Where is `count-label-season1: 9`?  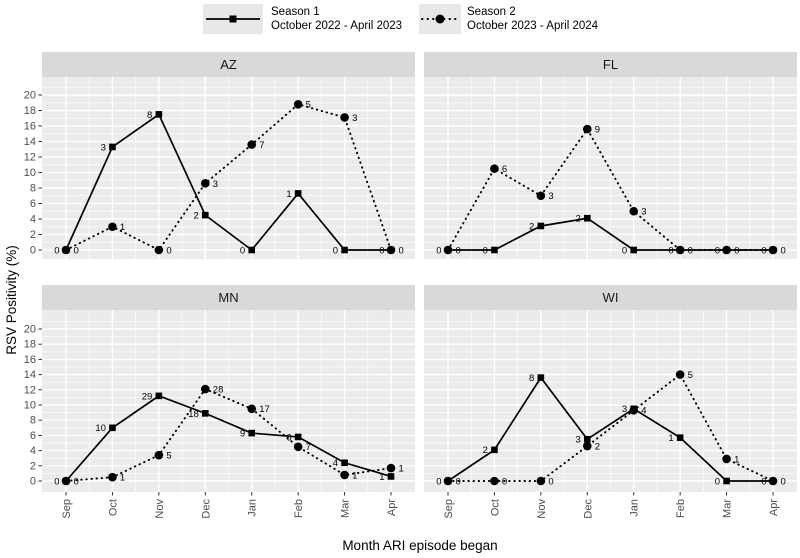 count-label-season1: 9 is located at coordinates (242, 434).